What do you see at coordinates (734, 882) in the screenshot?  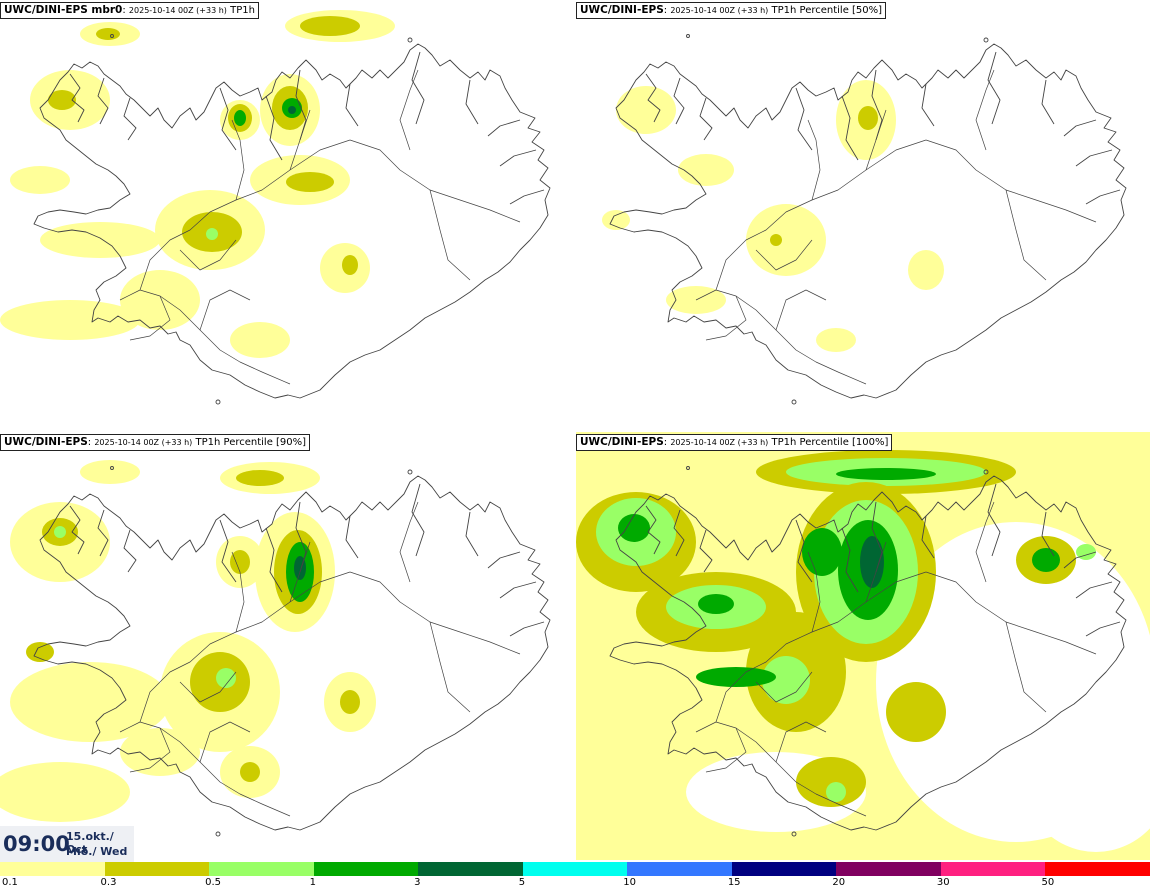 I see `legend-level-label: 15` at bounding box center [734, 882].